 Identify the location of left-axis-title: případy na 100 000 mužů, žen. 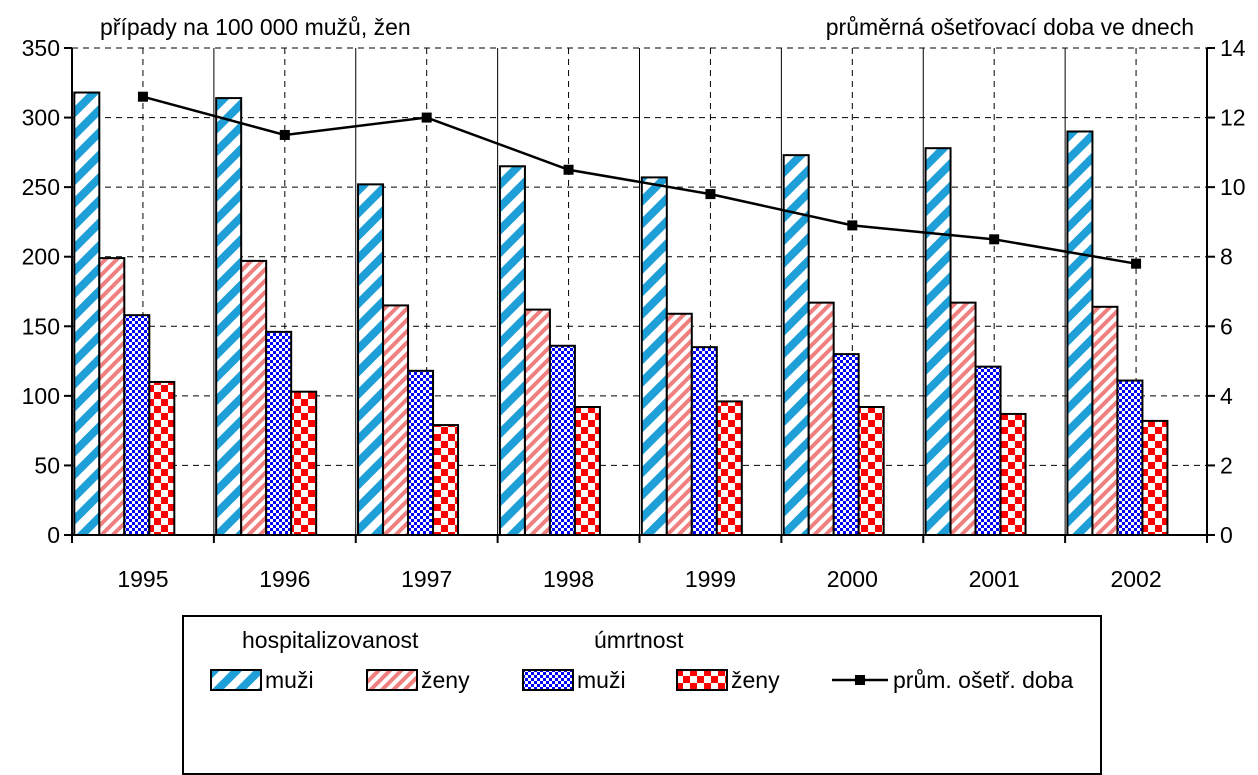
(255, 27).